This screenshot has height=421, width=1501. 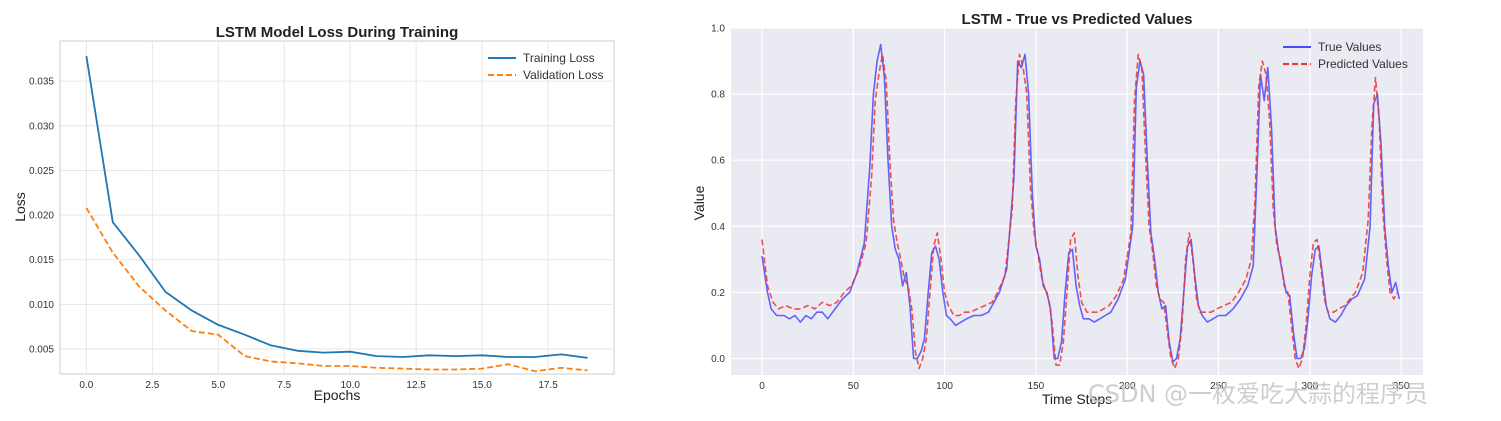 I want to click on loss-y-tick-label: 0.020, so click(x=41, y=216).